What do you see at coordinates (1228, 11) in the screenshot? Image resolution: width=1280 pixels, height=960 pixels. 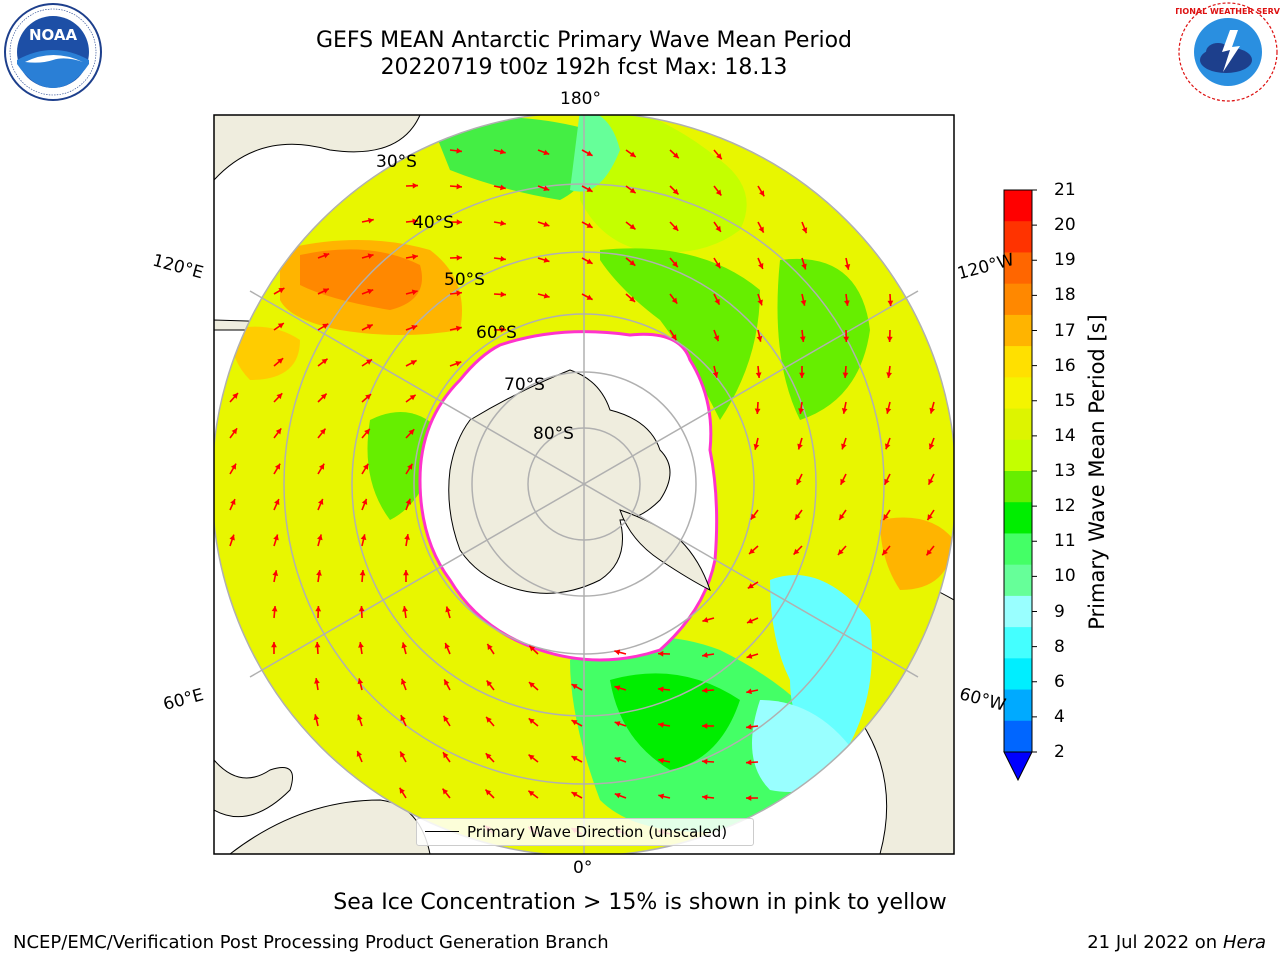 I see `nws-logo-ring-text: NATIONAL WEATHER SERVICE` at bounding box center [1228, 11].